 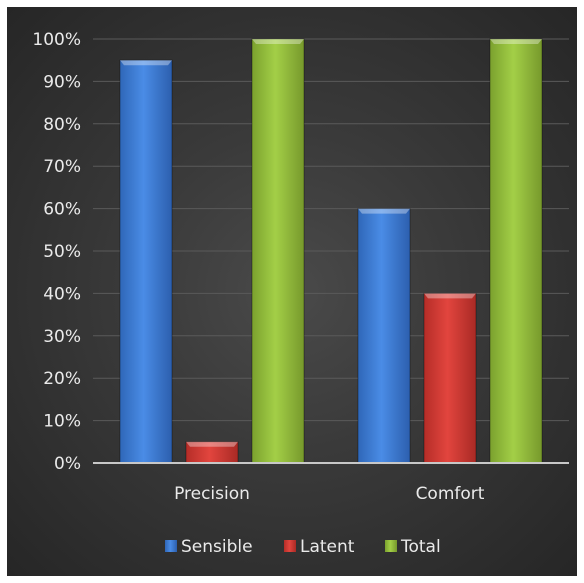 What do you see at coordinates (62, 252) in the screenshot?
I see `y-tick-label: 50%` at bounding box center [62, 252].